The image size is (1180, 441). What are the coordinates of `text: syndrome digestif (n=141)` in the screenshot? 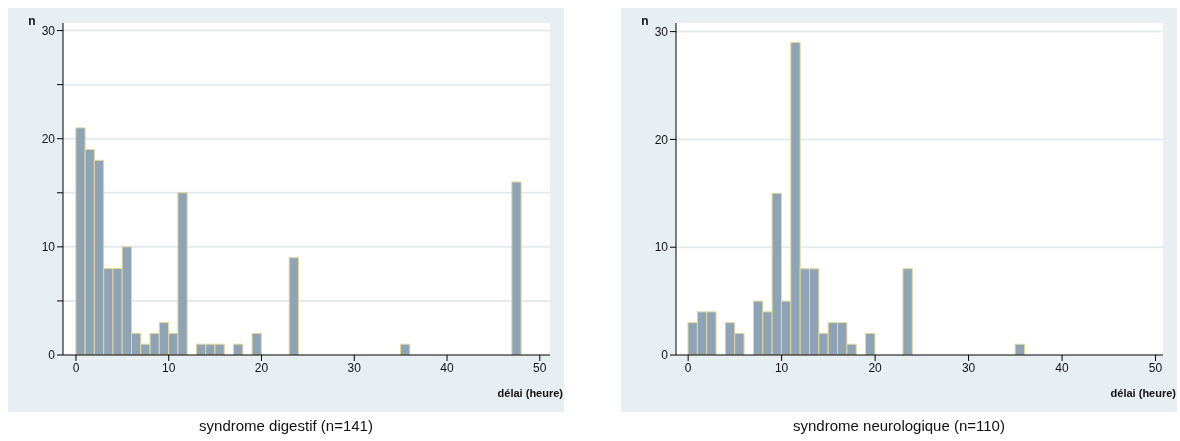 It's located at (286, 425).